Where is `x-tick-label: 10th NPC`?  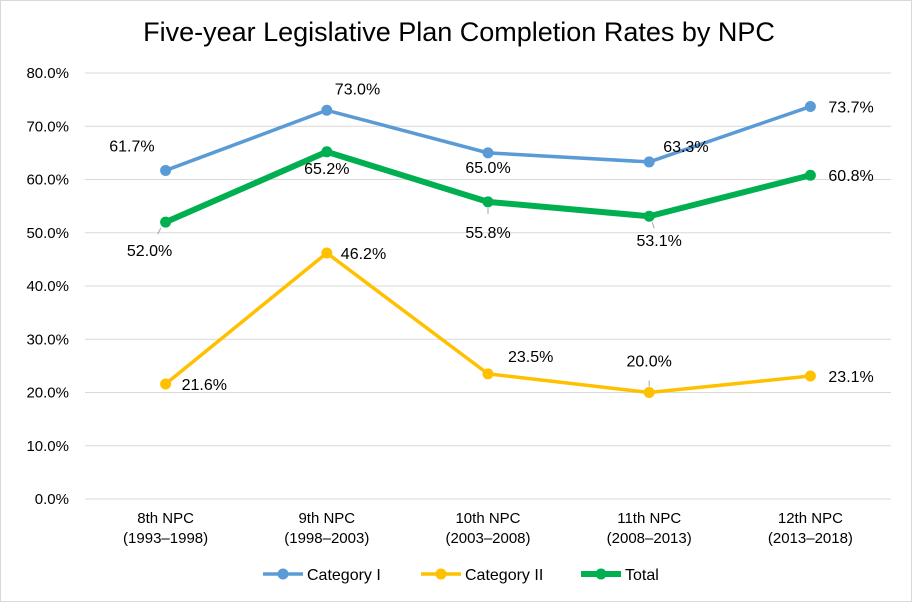 x-tick-label: 10th NPC is located at coordinates (487, 518).